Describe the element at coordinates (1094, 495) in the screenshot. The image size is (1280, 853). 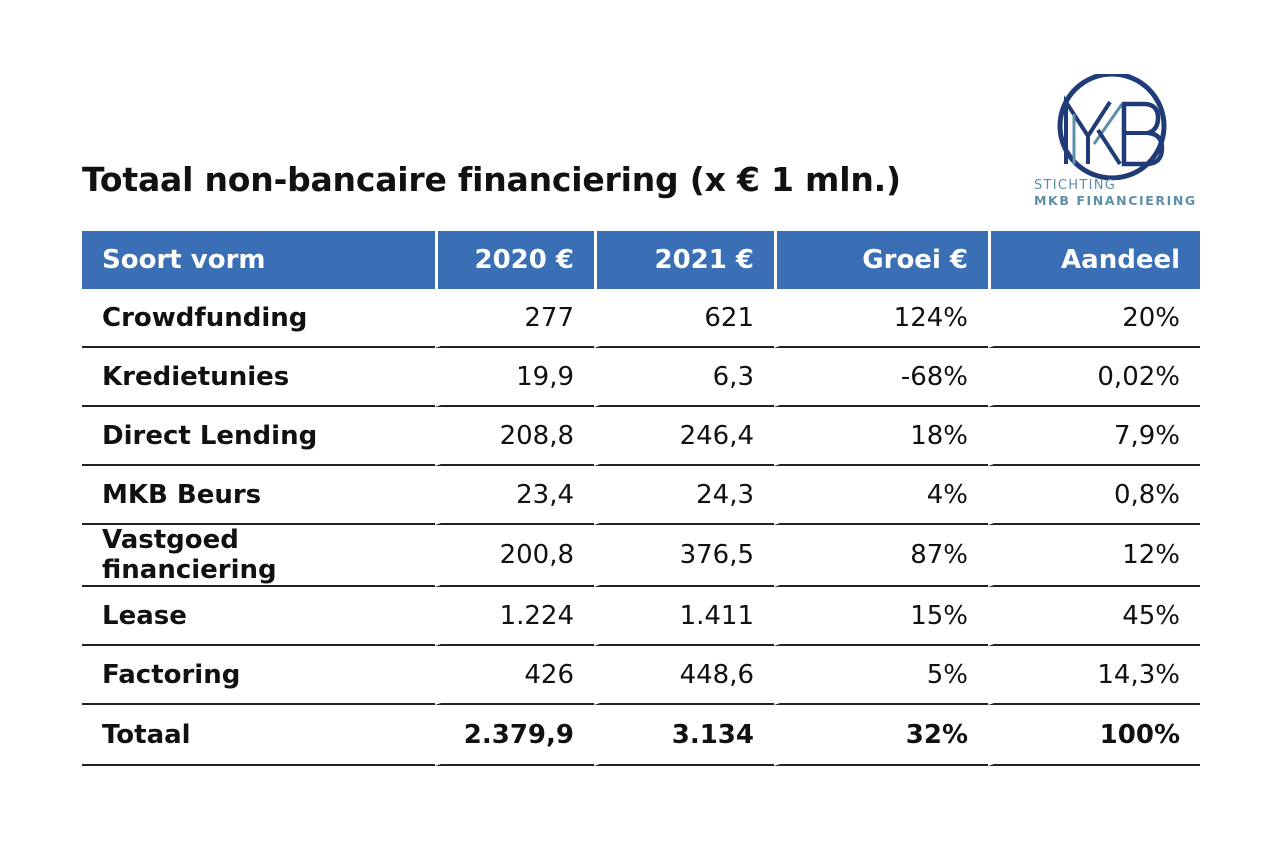
I see `table-cell: 0,8%` at that location.